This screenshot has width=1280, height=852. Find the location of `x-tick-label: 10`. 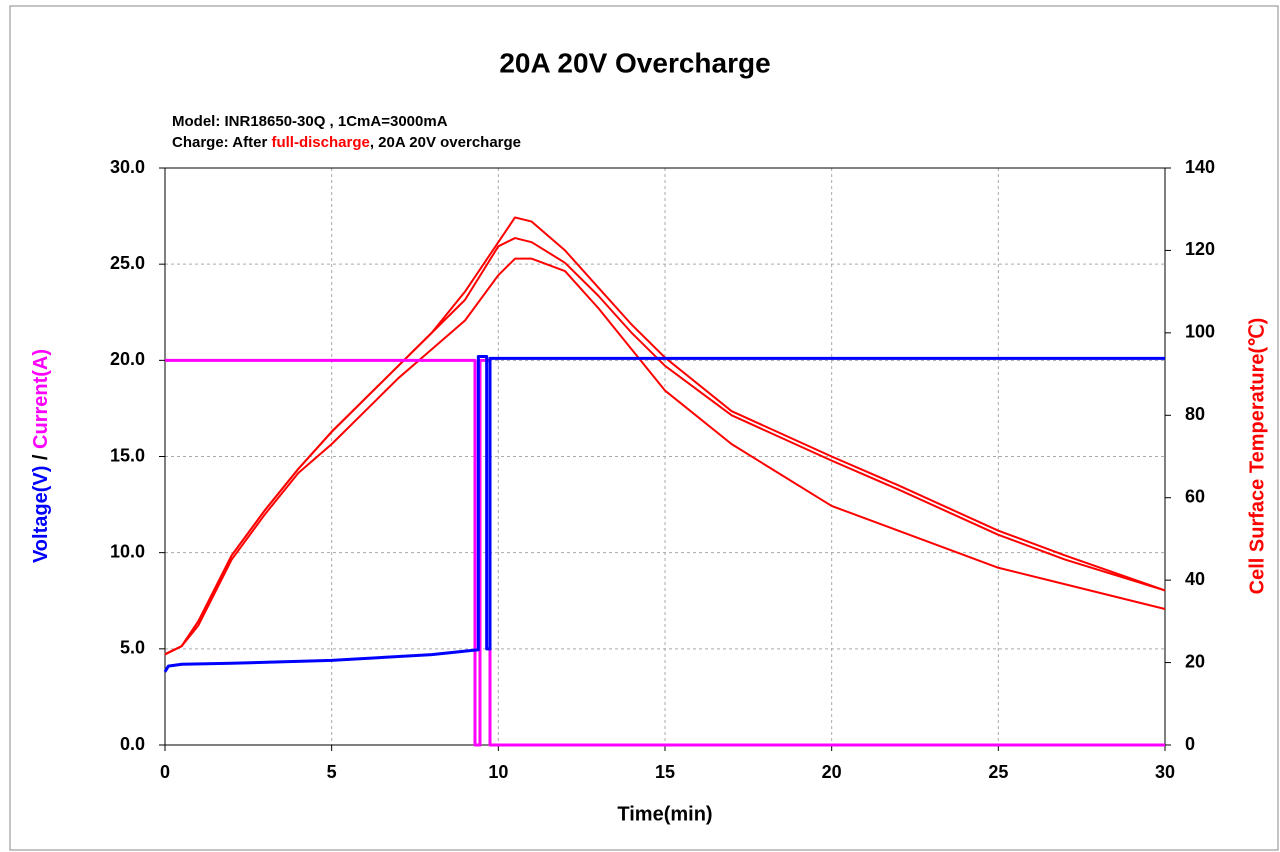

x-tick-label: 10 is located at coordinates (498, 772).